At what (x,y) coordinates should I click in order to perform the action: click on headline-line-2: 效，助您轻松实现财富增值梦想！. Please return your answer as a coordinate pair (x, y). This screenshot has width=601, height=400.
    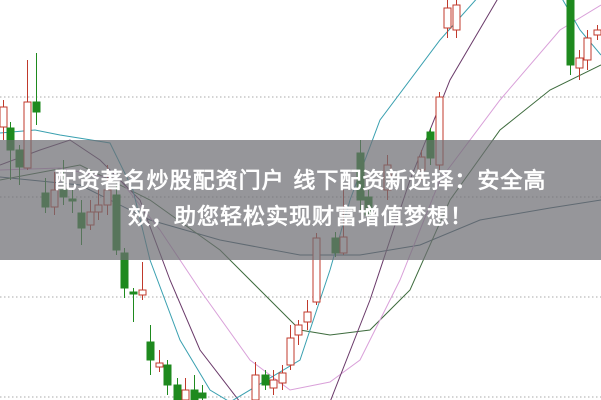
    Looking at the image, I should click on (300, 217).